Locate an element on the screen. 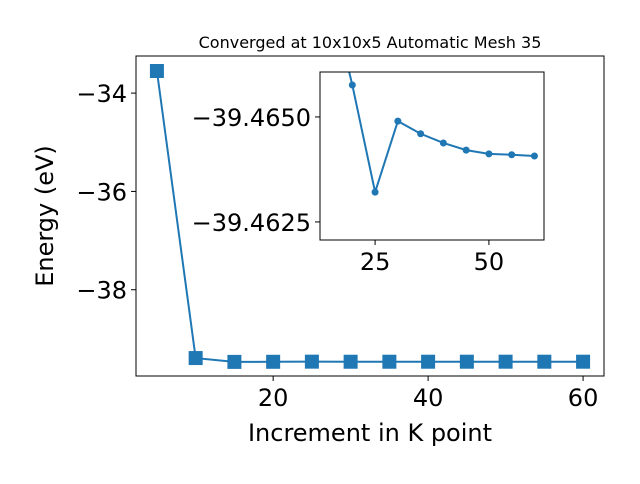 Image resolution: width=640 pixels, height=484 pixels. x-tick-label: 25 is located at coordinates (375, 262).